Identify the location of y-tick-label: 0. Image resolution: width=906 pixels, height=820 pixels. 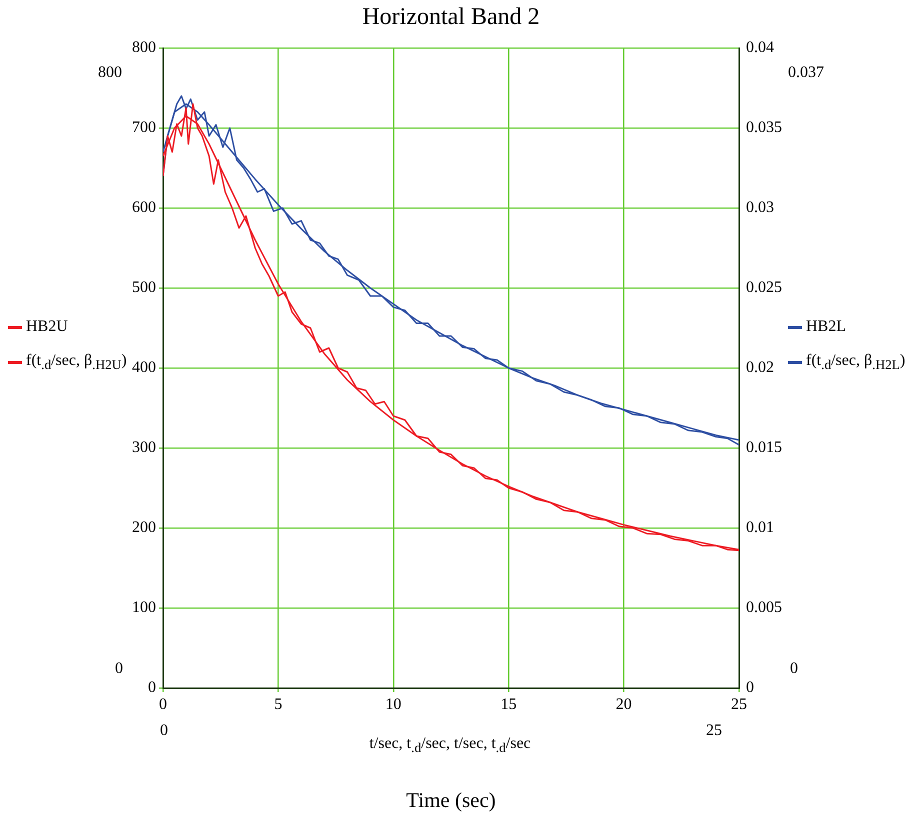
(152, 687).